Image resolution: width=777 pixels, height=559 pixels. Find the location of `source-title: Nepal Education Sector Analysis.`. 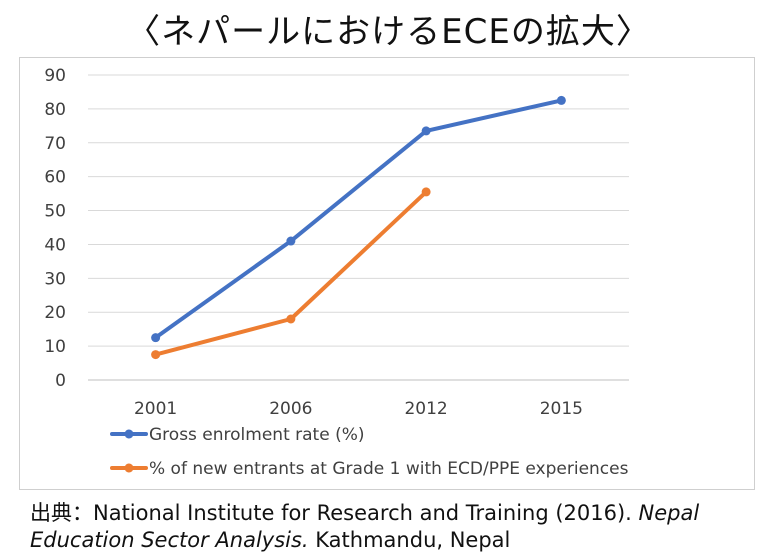

source-title: Nepal Education Sector Analysis. is located at coordinates (365, 526).